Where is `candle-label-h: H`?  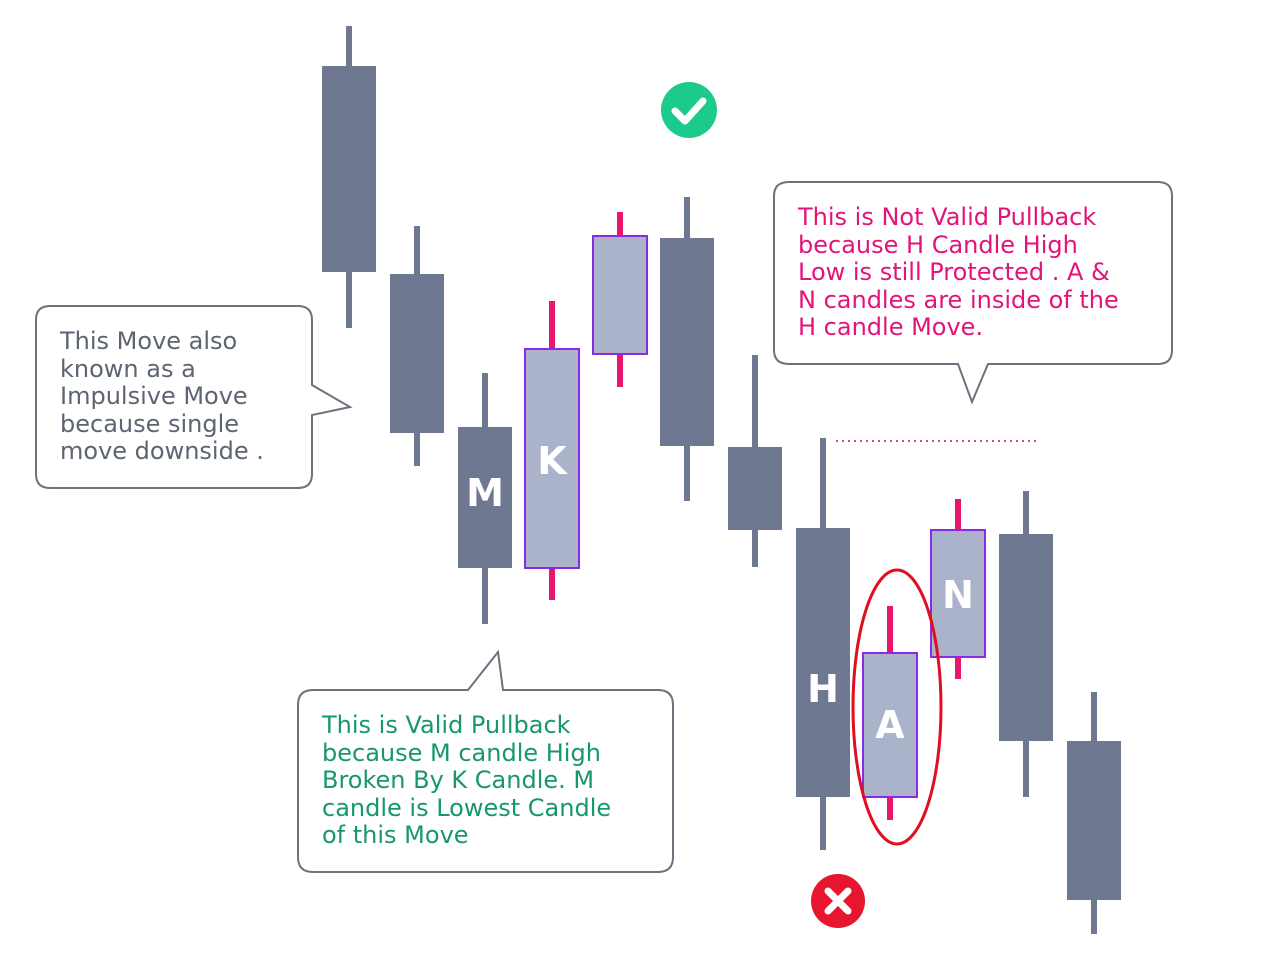 candle-label-h: H is located at coordinates (823, 689).